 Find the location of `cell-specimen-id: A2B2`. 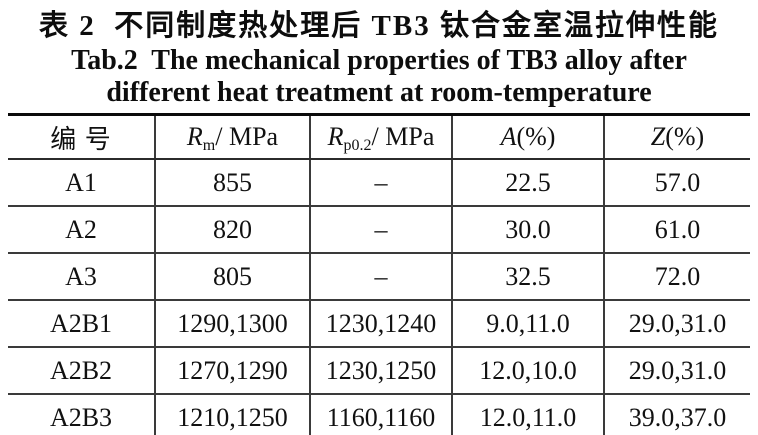

cell-specimen-id: A2B2 is located at coordinates (81, 370).